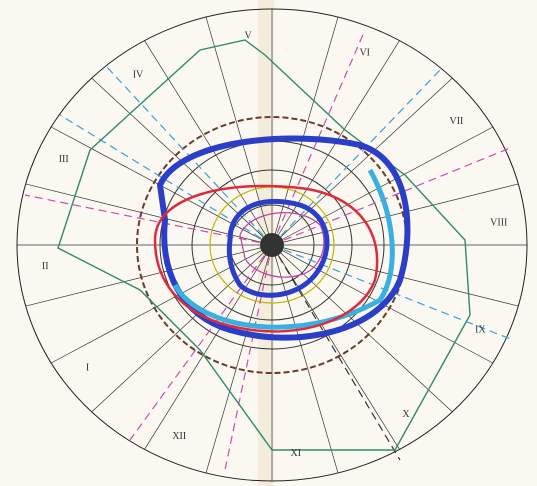 This screenshot has height=486, width=537. Describe the element at coordinates (249, 35) in the screenshot. I see `sector-label: V` at that location.